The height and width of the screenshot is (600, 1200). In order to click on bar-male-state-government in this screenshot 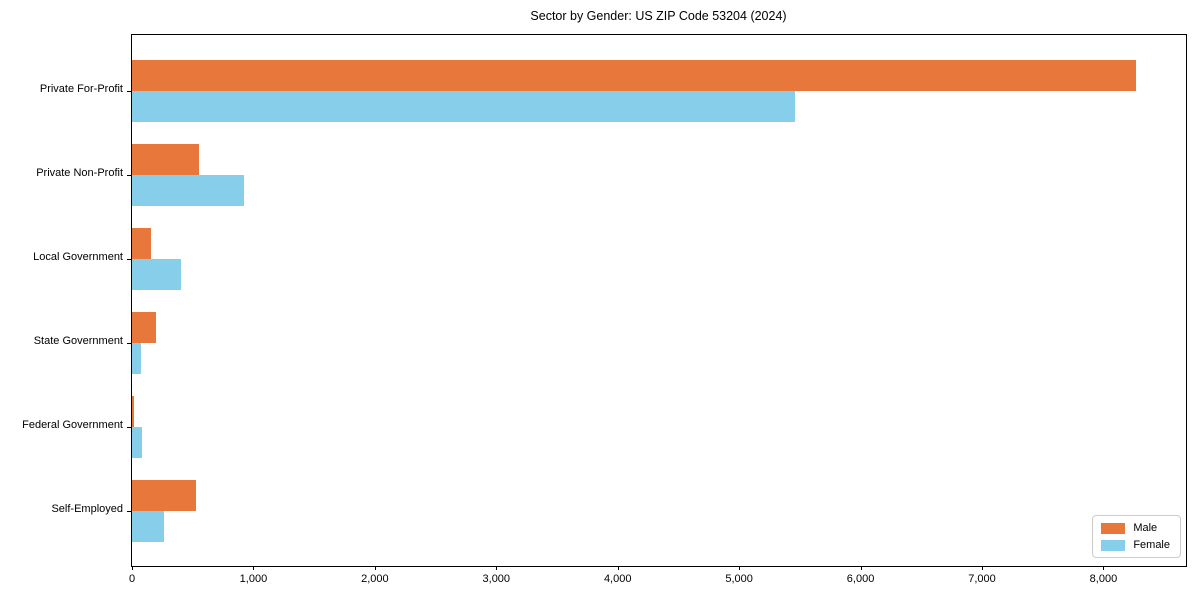, I will do `click(144, 327)`.